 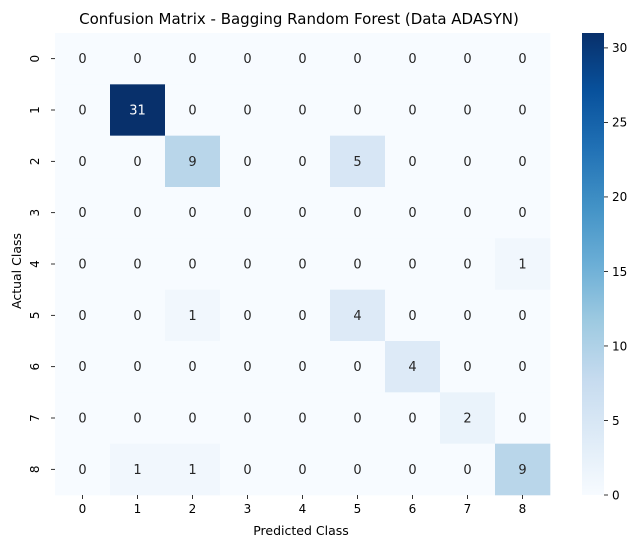 I want to click on colorbar-tick-label: 5, so click(x=616, y=421).